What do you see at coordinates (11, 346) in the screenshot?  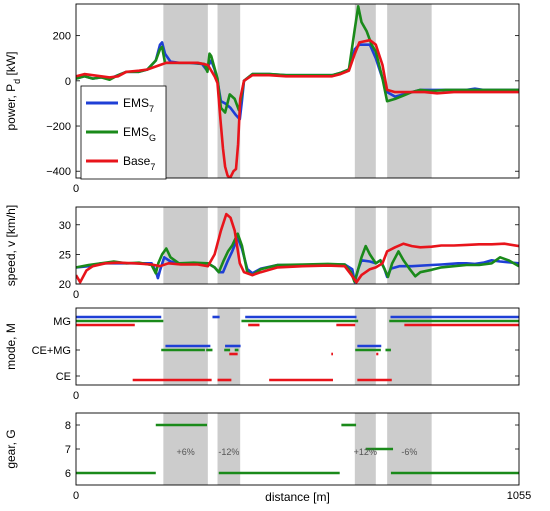 I see `y-axis-label: mode, M` at bounding box center [11, 346].